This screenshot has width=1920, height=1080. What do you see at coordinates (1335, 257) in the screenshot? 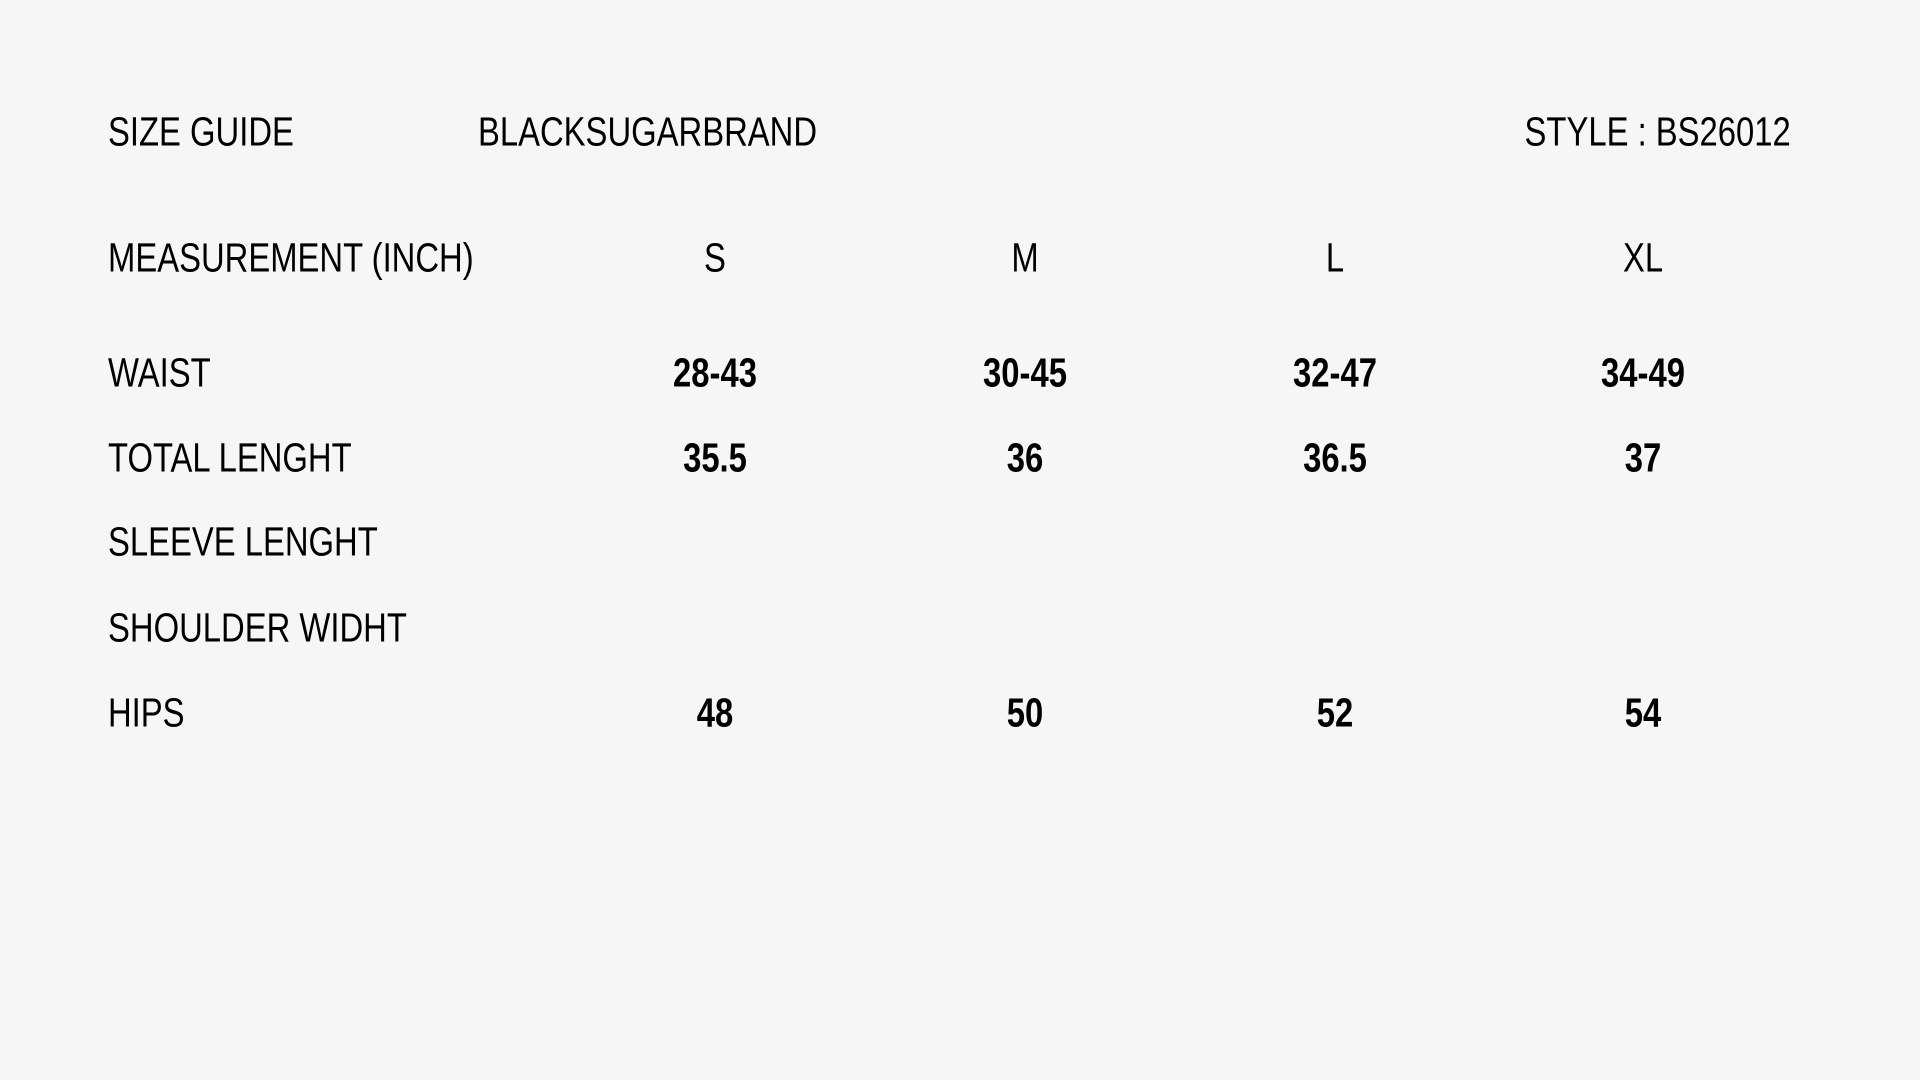
I see `size-header-l: L` at bounding box center [1335, 257].